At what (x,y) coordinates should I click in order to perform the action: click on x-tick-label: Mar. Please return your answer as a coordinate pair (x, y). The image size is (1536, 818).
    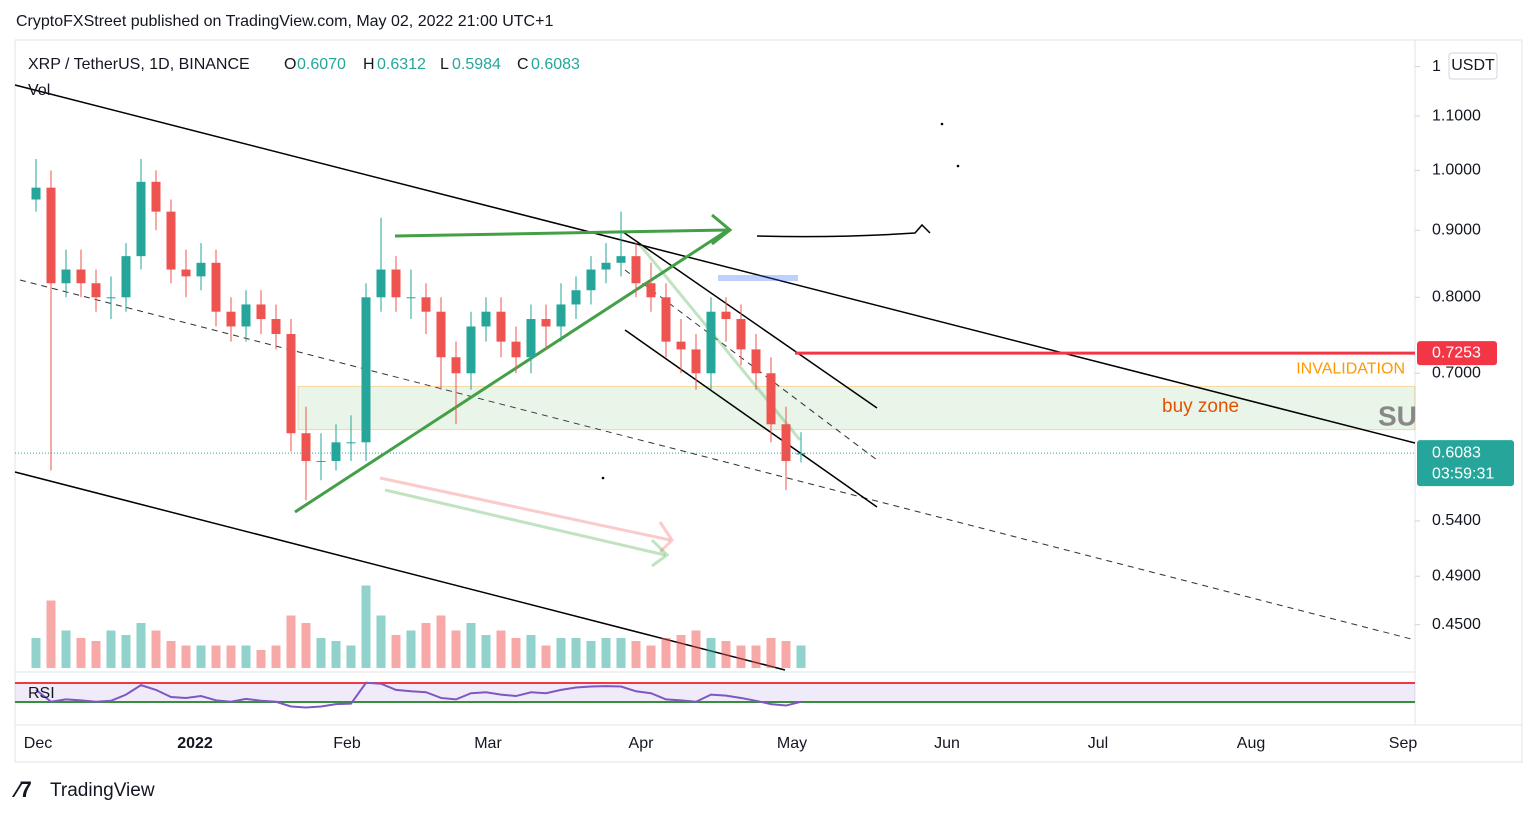
    Looking at the image, I should click on (488, 743).